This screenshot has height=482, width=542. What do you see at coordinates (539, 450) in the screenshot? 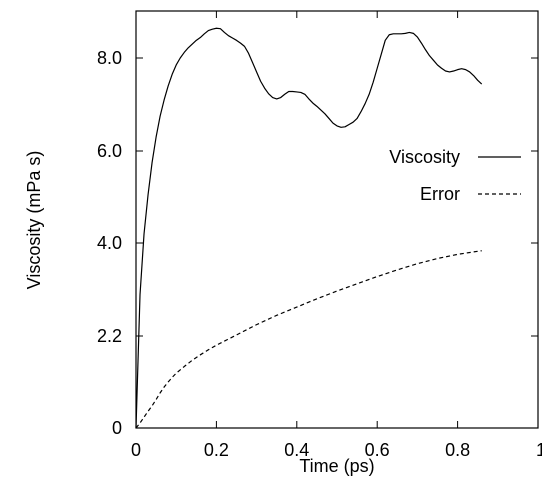
I see `x-tick-label: 1` at bounding box center [539, 450].